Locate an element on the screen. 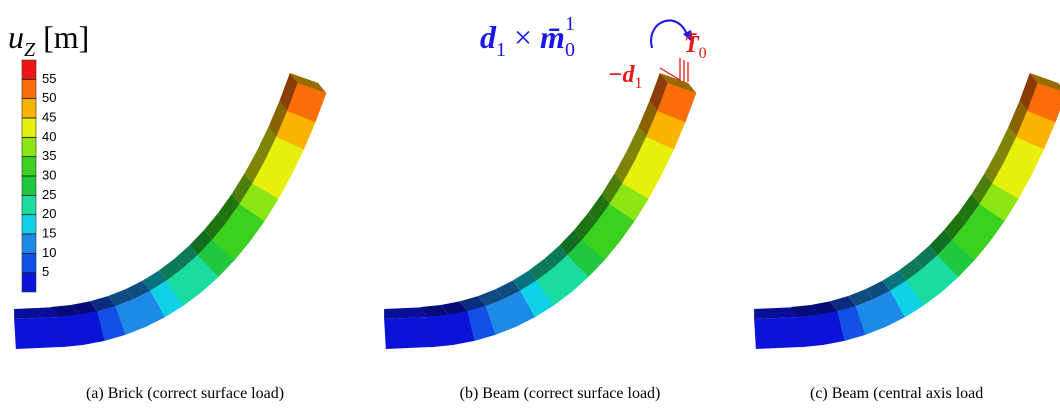 Image resolution: width=1060 pixels, height=412 pixels. colorbar: 5 10 15 20 25 30 35 40 45 50 55 is located at coordinates (38, 176).